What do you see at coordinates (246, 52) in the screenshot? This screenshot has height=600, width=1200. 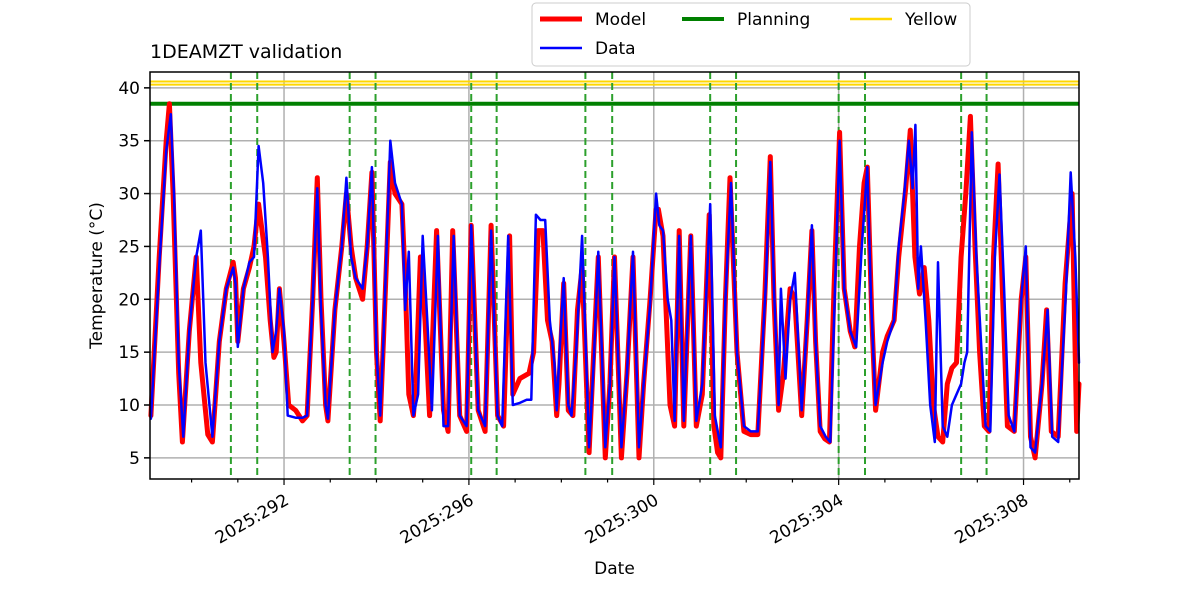 I see `chart-title: 1DEAMZT validation` at bounding box center [246, 52].